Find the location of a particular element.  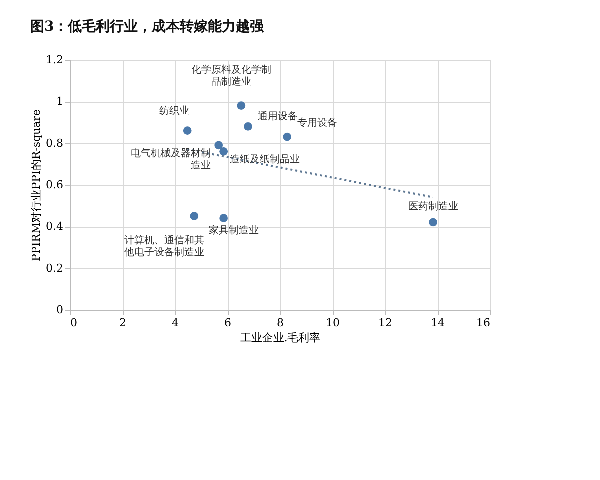

annotation: 专用设备 is located at coordinates (317, 123).